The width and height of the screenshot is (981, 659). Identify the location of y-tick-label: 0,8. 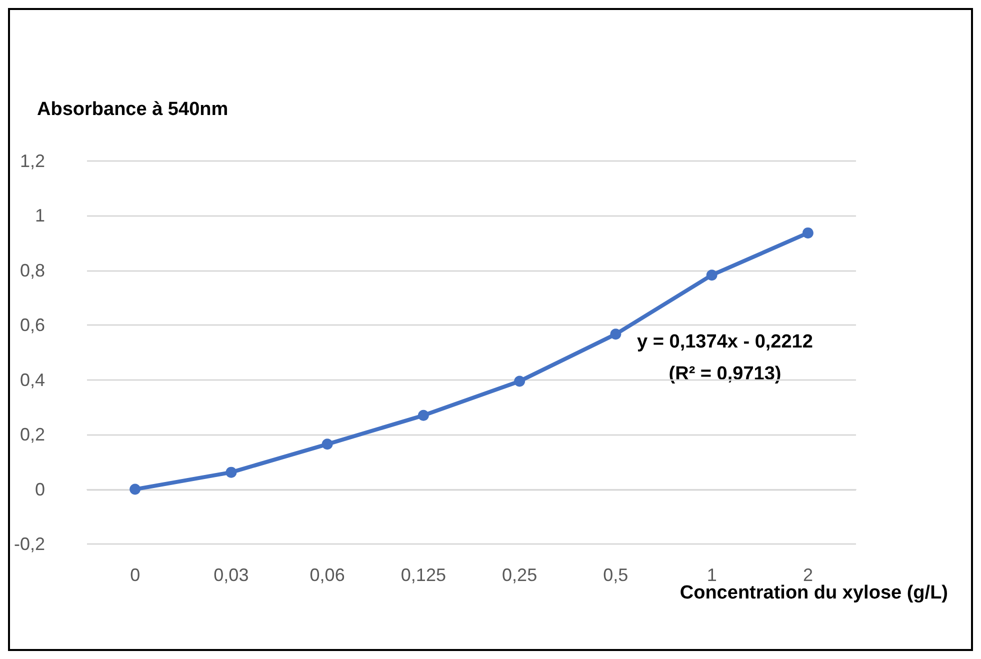
(32, 270).